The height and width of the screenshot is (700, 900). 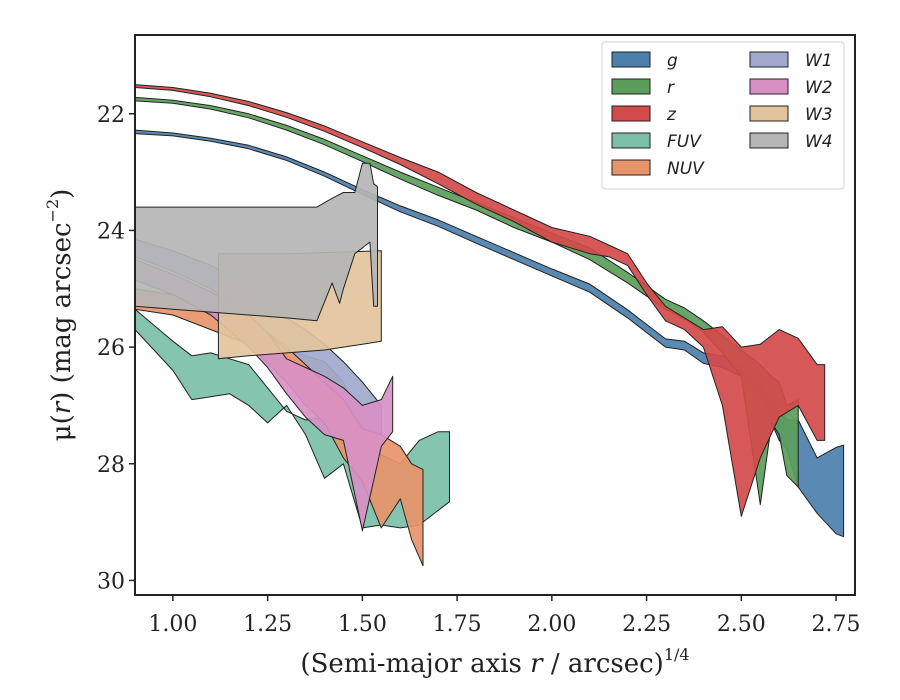 I want to click on legend-swatch-w1, so click(x=769, y=59).